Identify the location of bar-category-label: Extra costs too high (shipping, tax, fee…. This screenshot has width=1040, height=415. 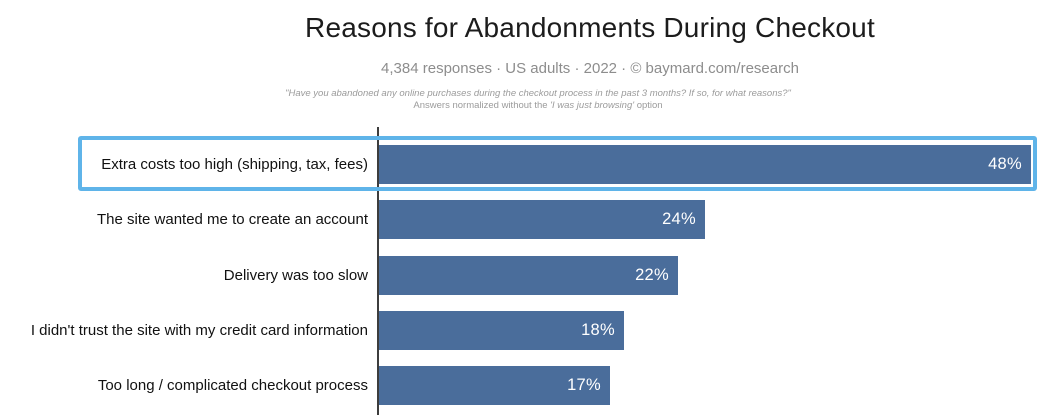
(234, 164).